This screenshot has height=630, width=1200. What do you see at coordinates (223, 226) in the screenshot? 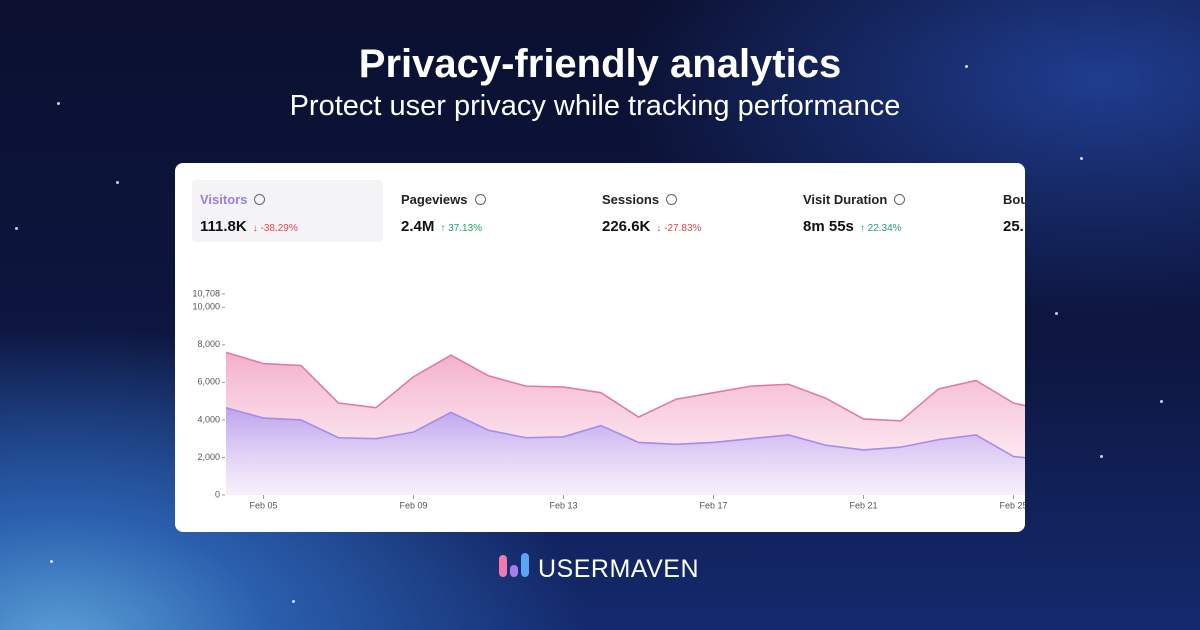
I see `metric-value: 111.8K` at bounding box center [223, 226].